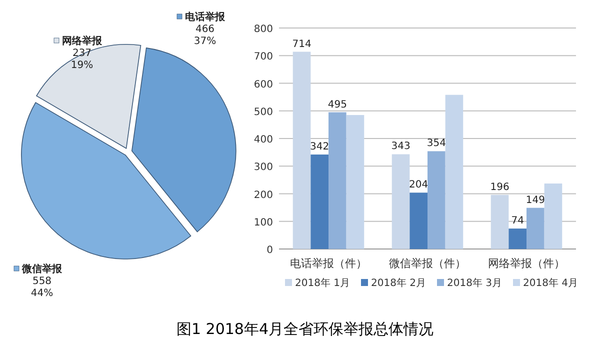 The height and width of the screenshot is (346, 610). I want to click on data-label: 74, so click(517, 221).